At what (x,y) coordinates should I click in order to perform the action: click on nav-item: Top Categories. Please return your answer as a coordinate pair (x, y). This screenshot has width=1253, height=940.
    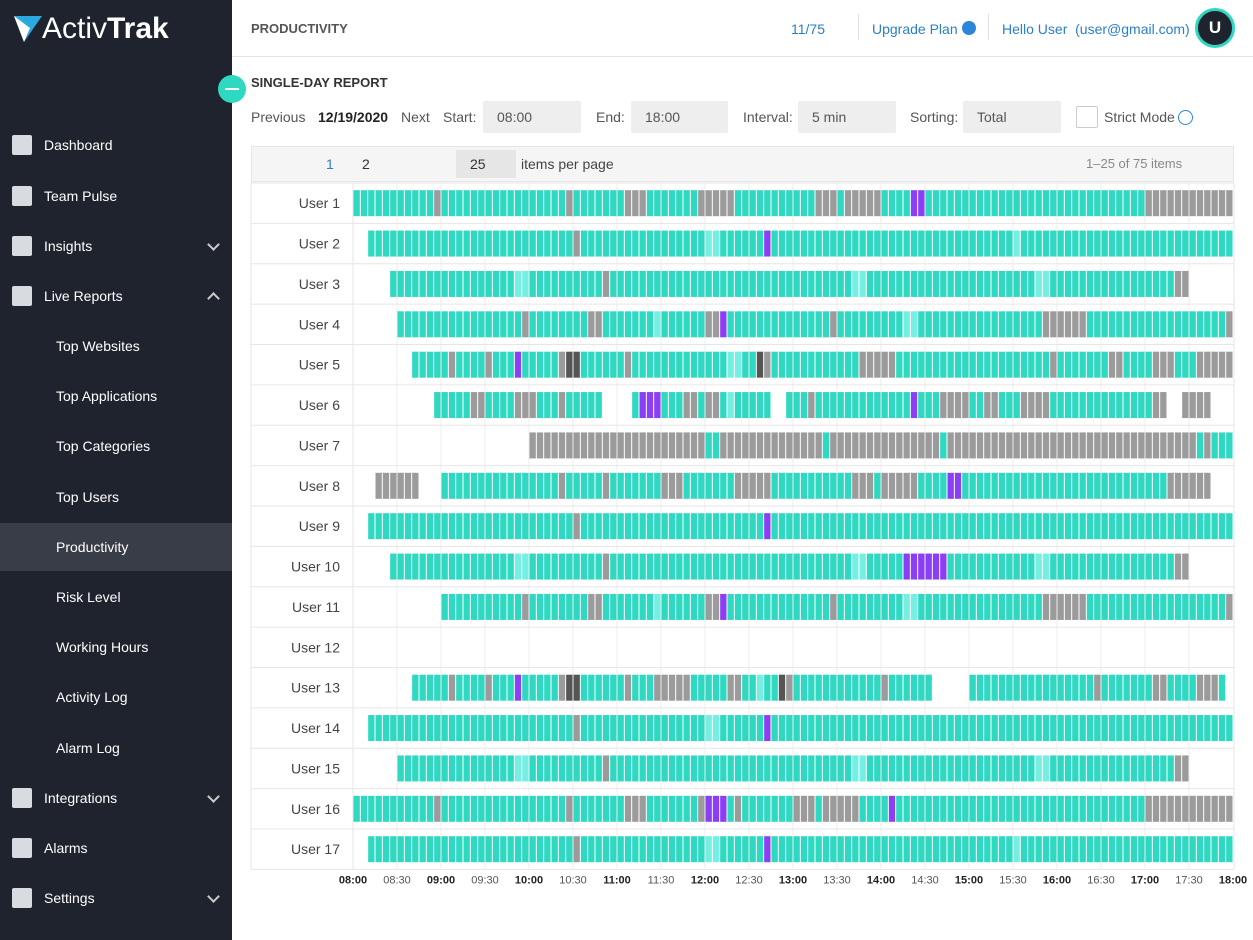
    Looking at the image, I should click on (116, 446).